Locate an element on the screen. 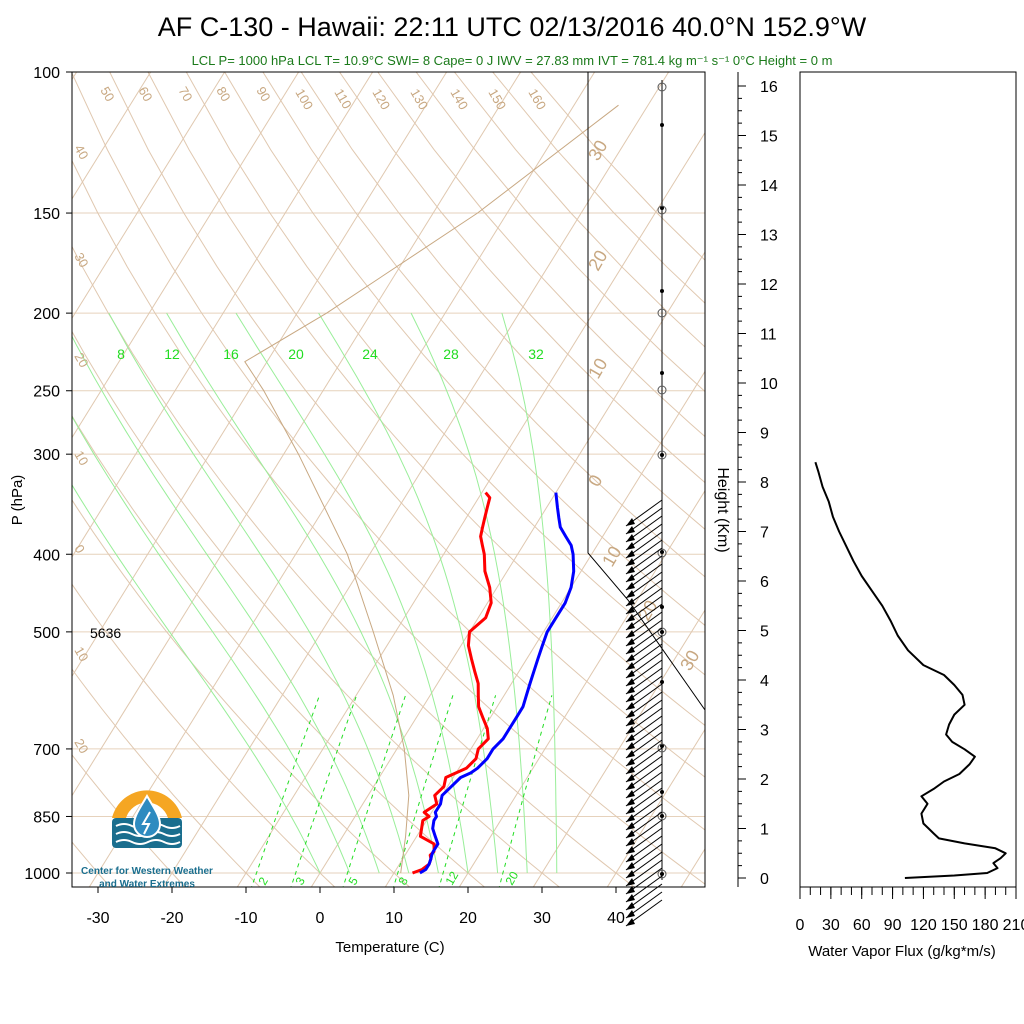 The height and width of the screenshot is (1024, 1024). height-tick-label: 16 is located at coordinates (769, 87).